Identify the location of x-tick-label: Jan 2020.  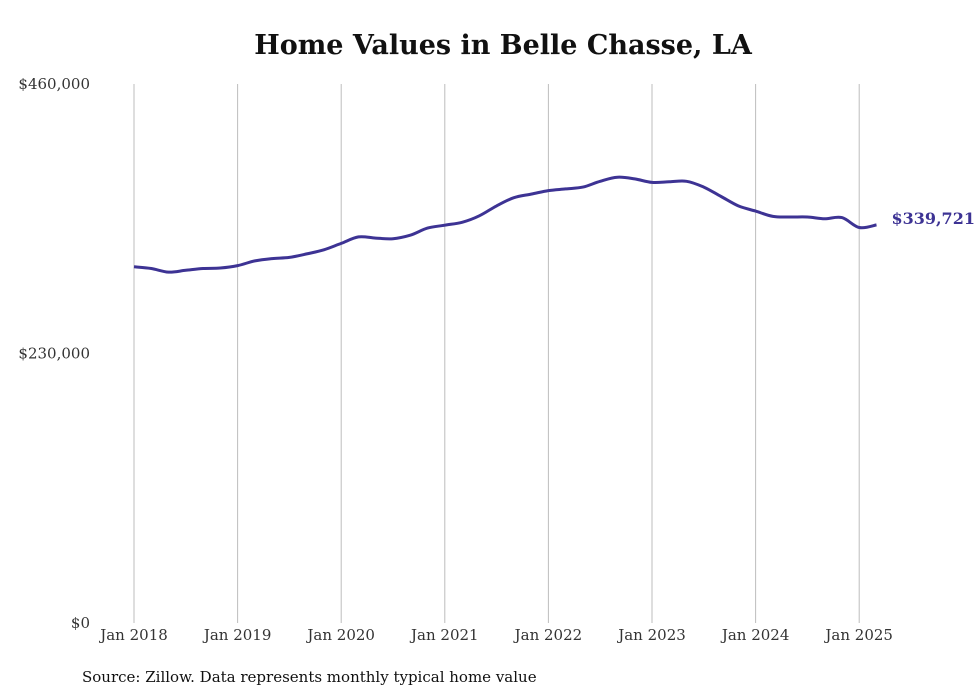
(340, 635).